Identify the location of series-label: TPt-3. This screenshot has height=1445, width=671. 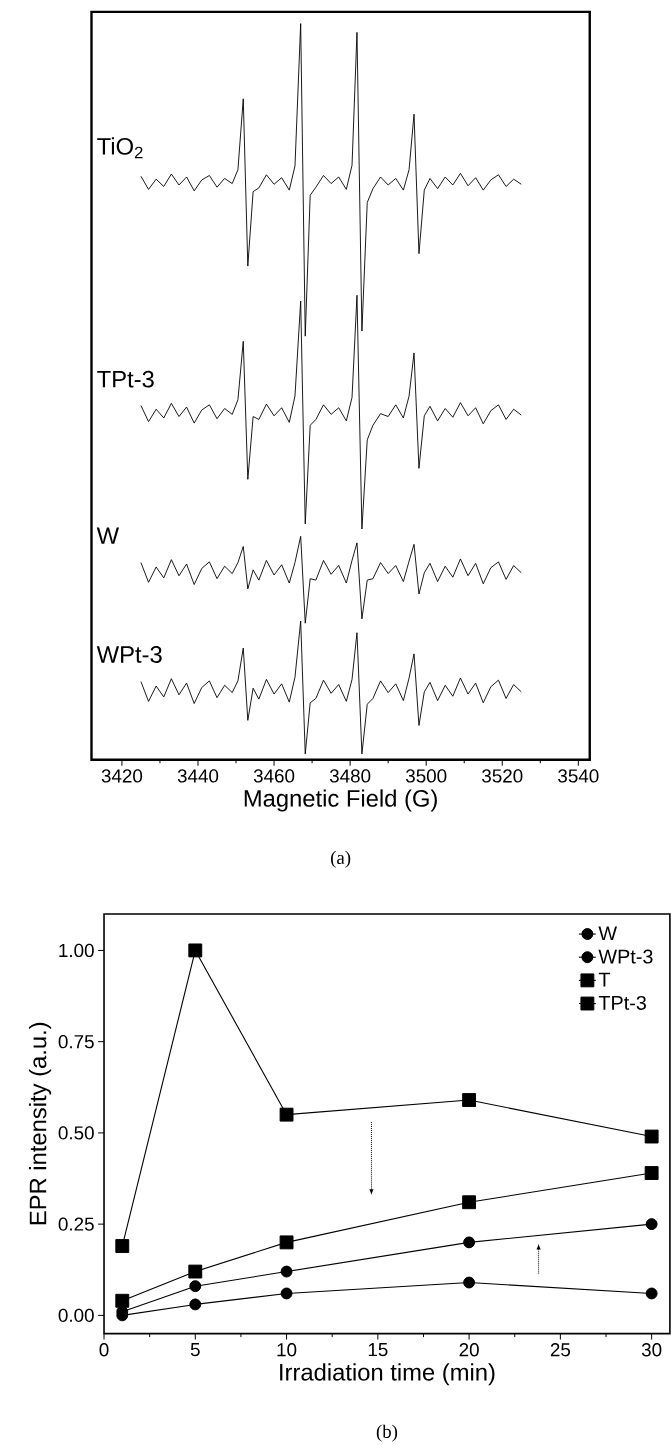
(125, 379).